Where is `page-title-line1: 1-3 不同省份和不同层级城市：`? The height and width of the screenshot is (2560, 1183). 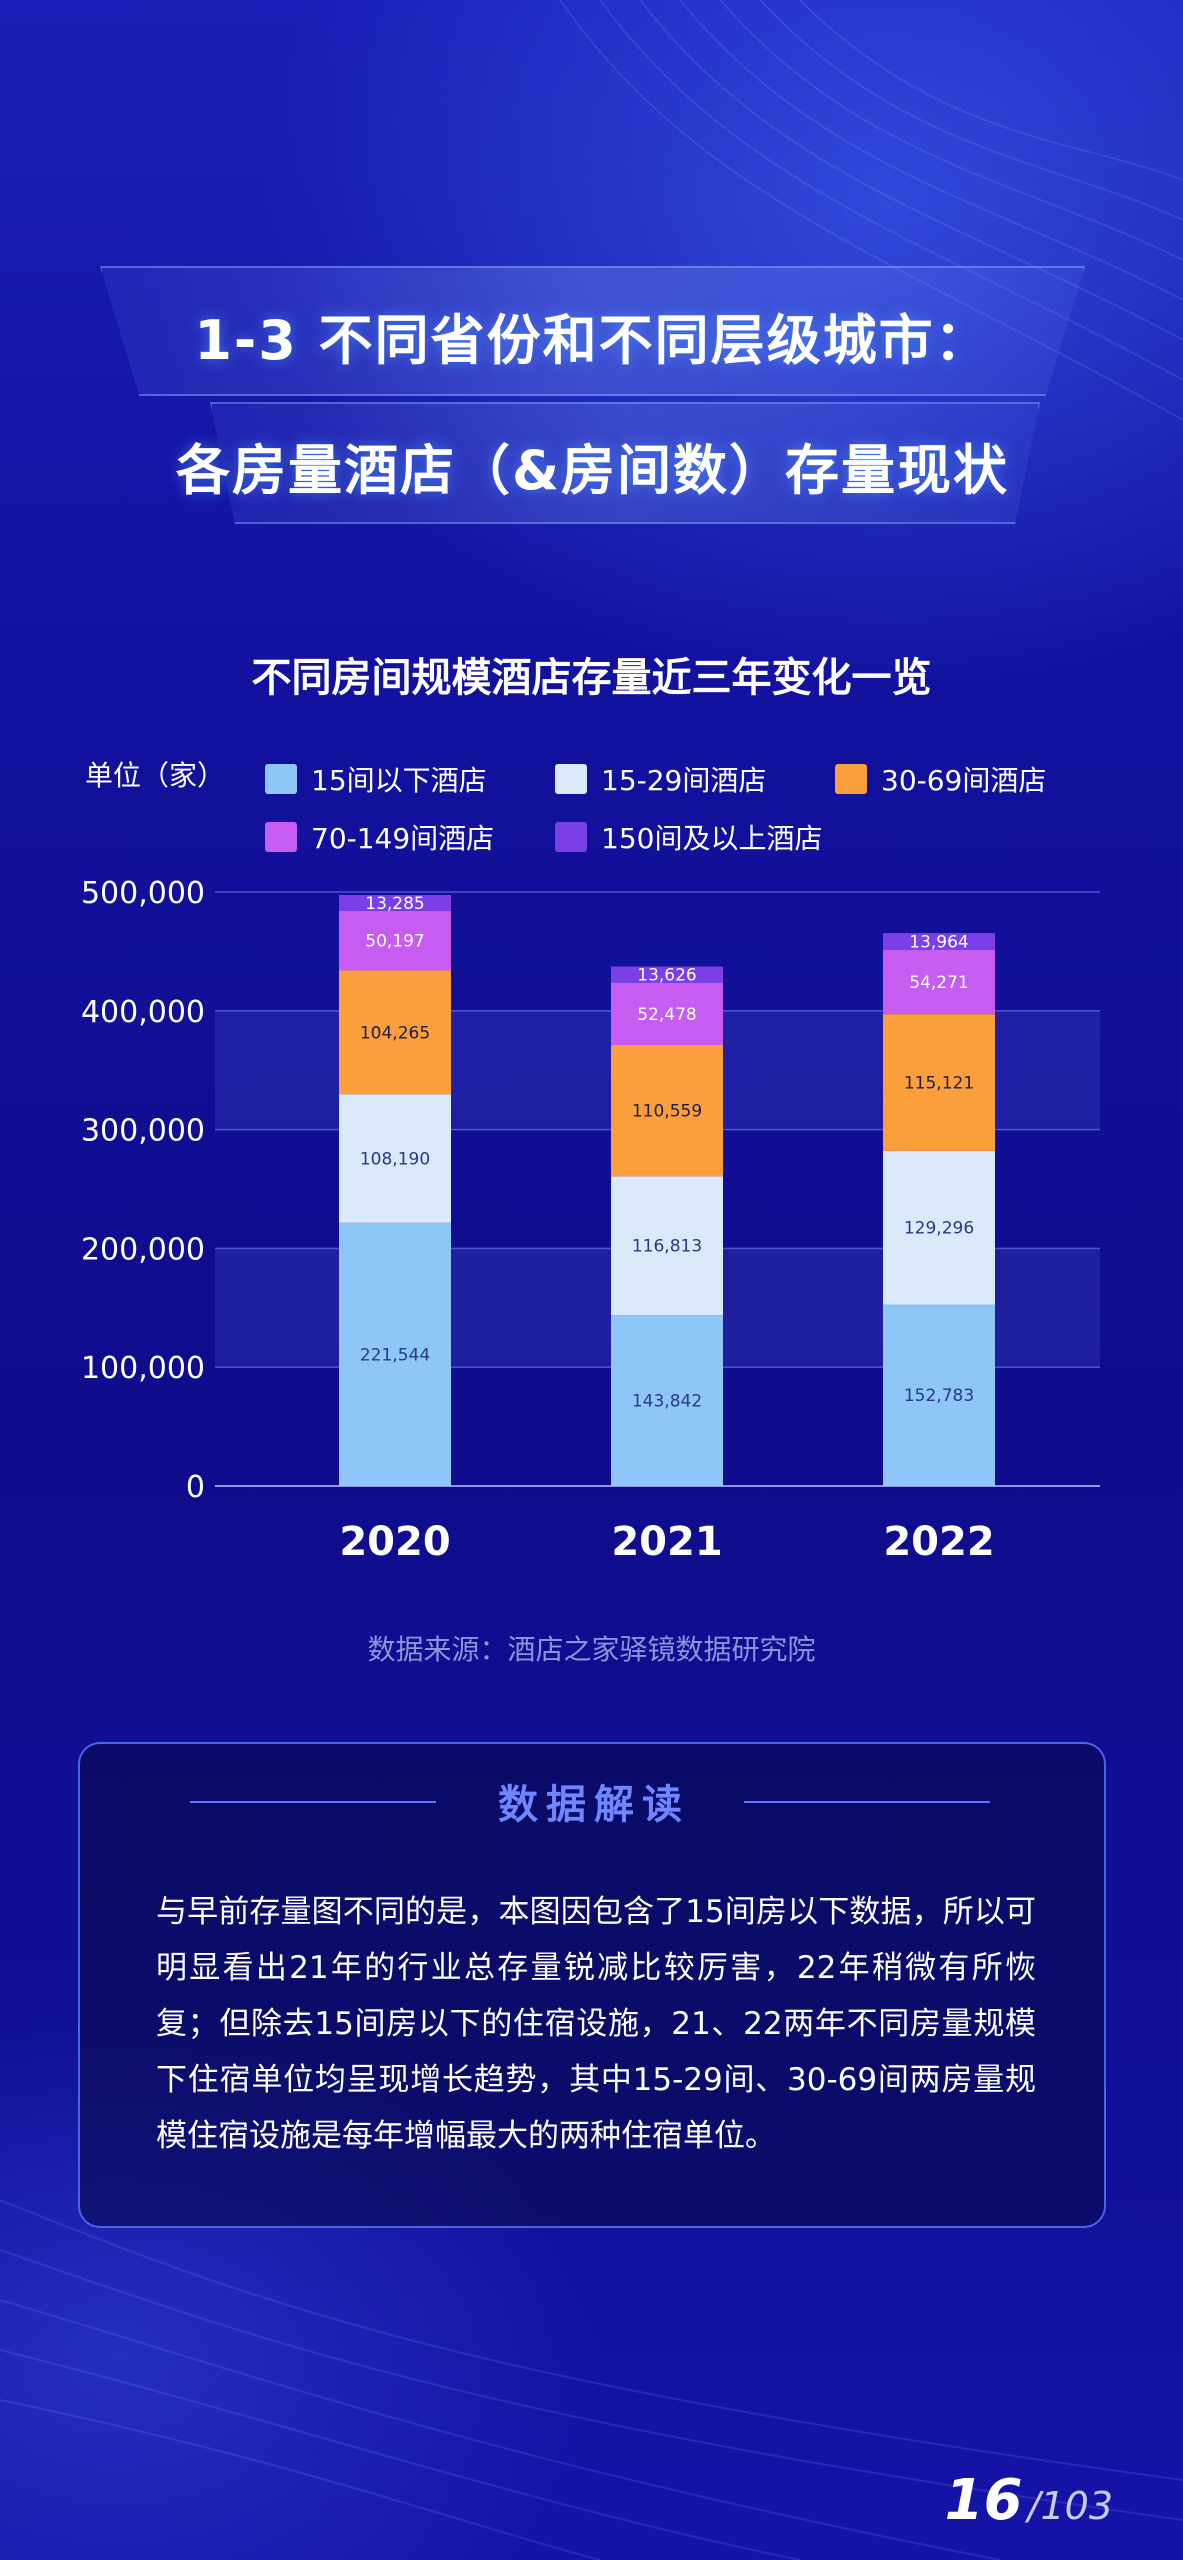
page-title-line1: 1-3 不同省份和不同层级城市： is located at coordinates (592, 340).